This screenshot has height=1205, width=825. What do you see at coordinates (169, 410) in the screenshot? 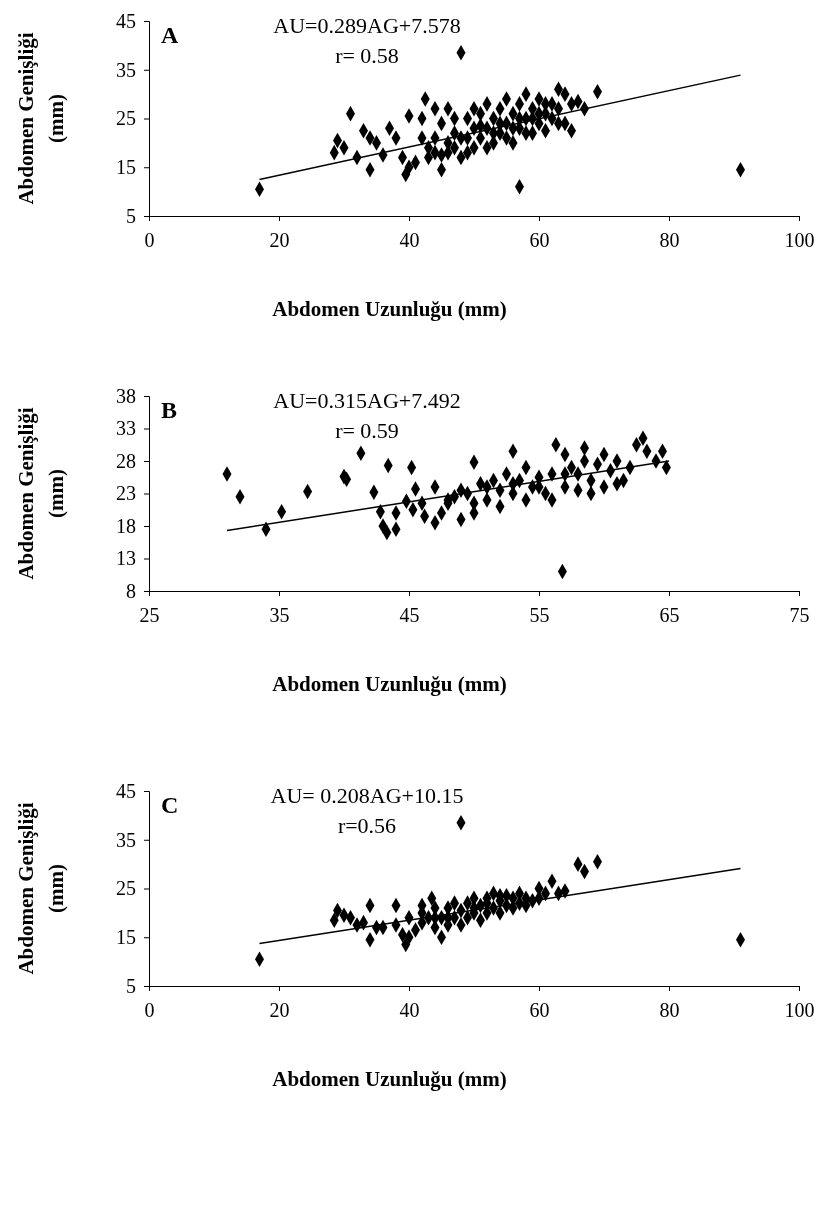
I see `chart-title: B` at bounding box center [169, 410].